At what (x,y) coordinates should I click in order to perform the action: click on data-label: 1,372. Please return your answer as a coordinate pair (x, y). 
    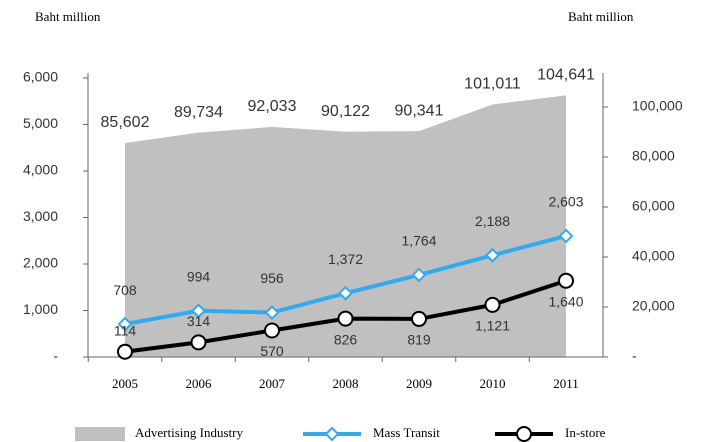
    Looking at the image, I should click on (345, 259).